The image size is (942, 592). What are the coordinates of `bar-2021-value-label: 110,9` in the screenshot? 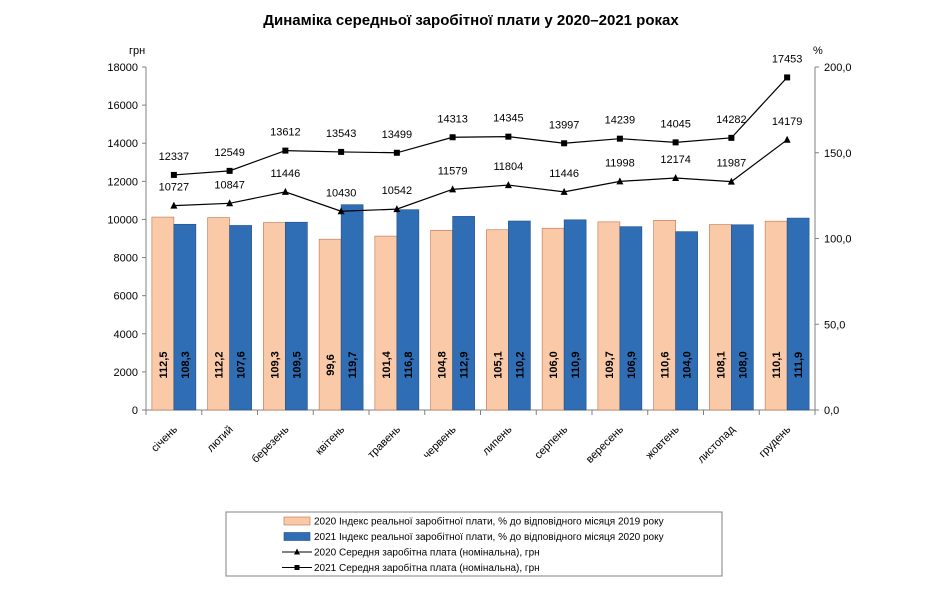 It's located at (576, 365).